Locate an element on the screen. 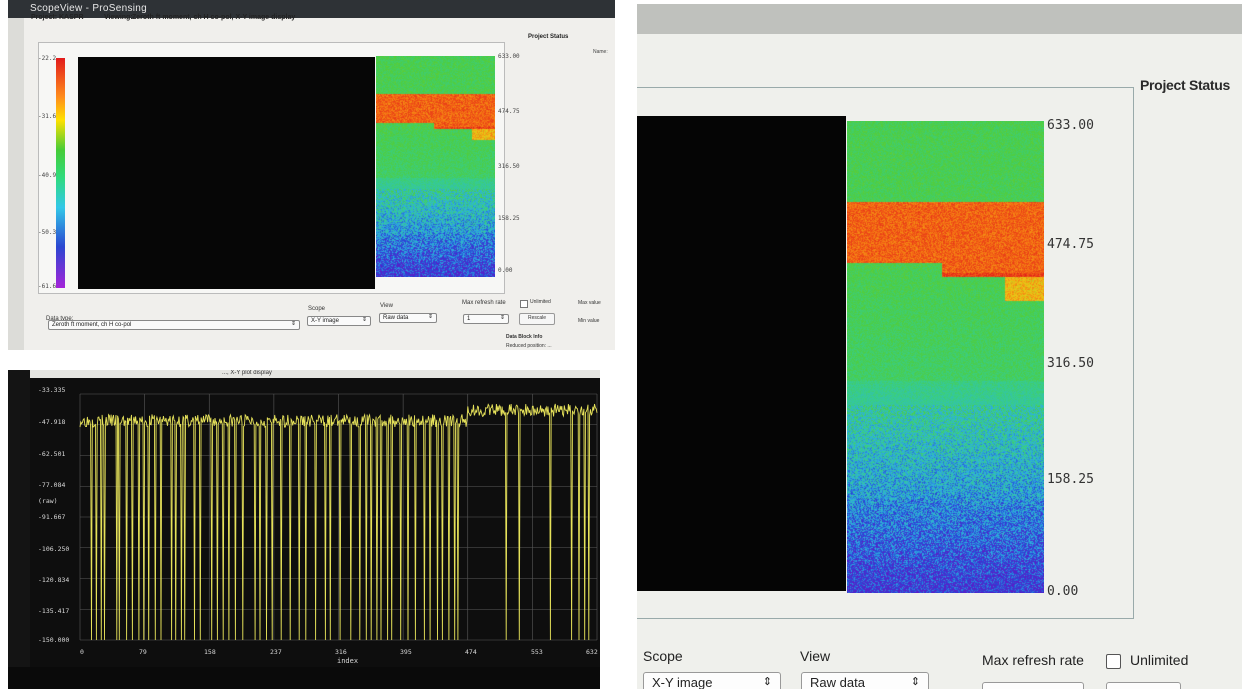 The width and height of the screenshot is (1242, 689). max-refresh-spinner is located at coordinates (1033, 685).